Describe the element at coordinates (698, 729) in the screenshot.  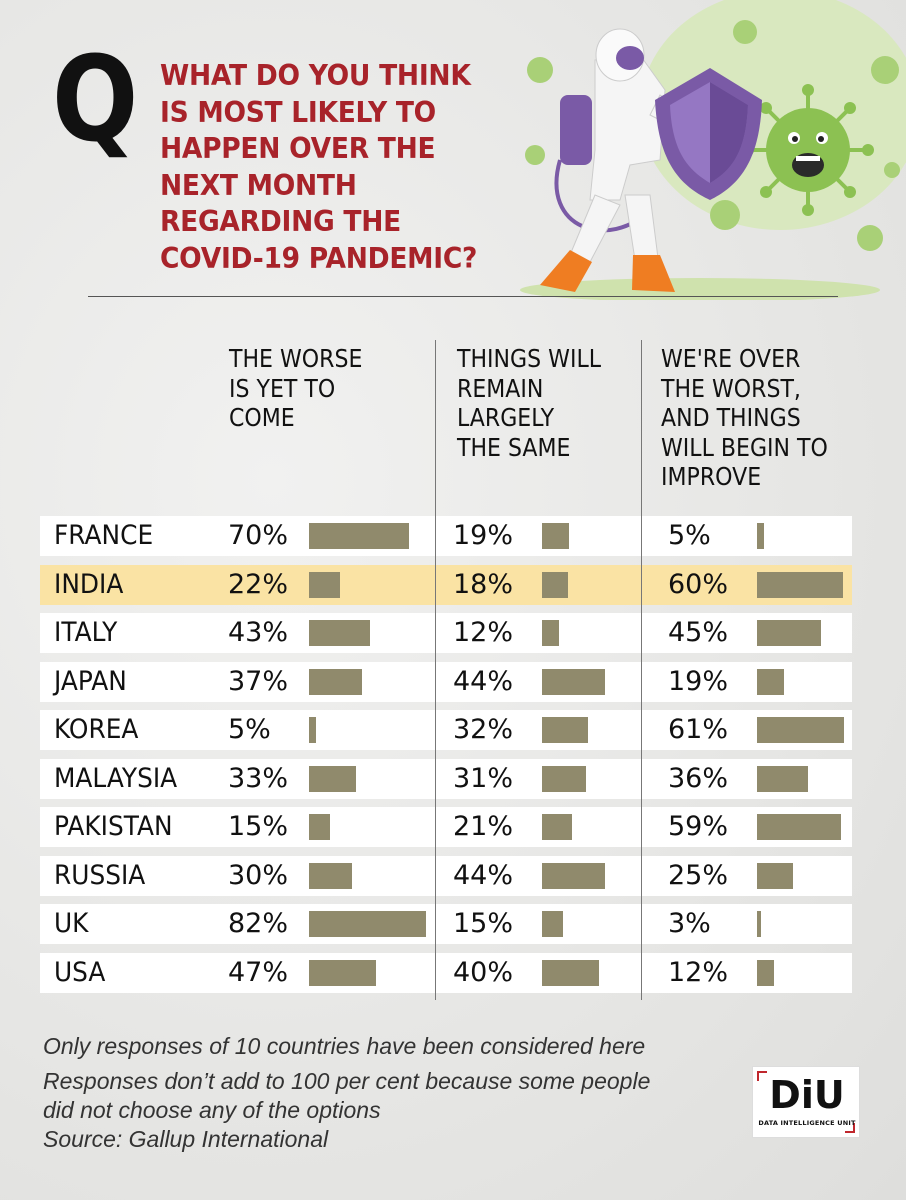
I see `percent-label: 61%` at that location.